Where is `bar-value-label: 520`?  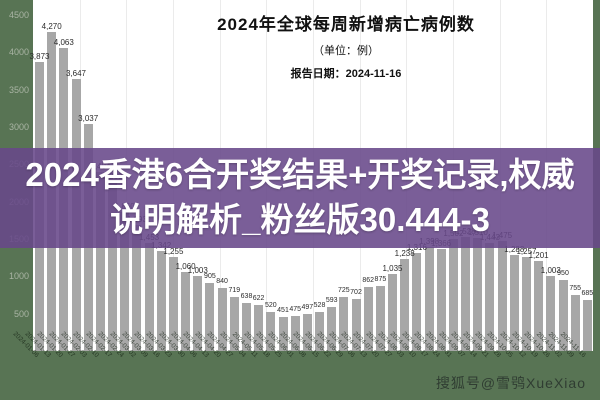 bar-value-label: 520 is located at coordinates (270, 306).